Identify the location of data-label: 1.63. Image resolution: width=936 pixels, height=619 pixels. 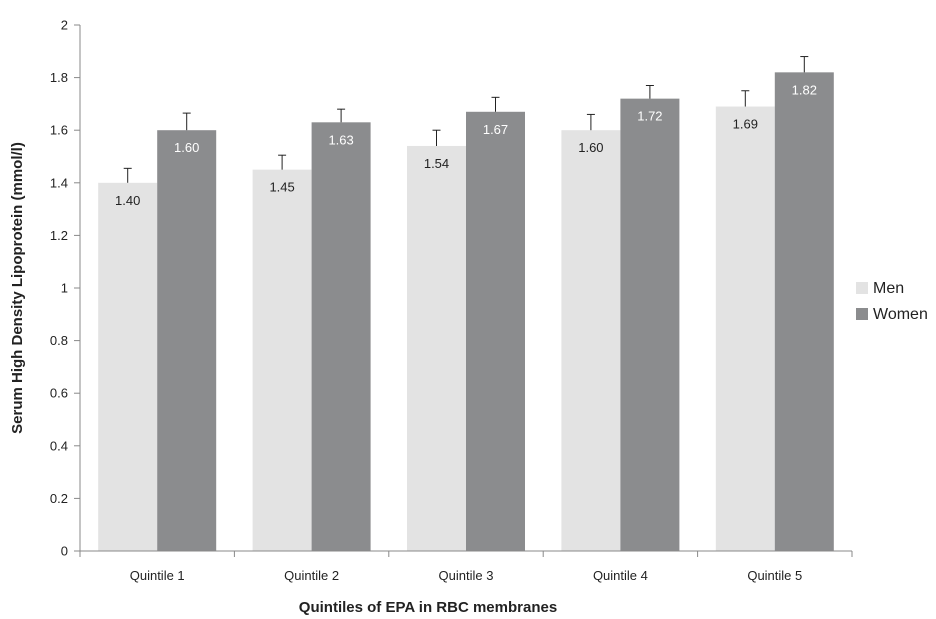
(340, 139).